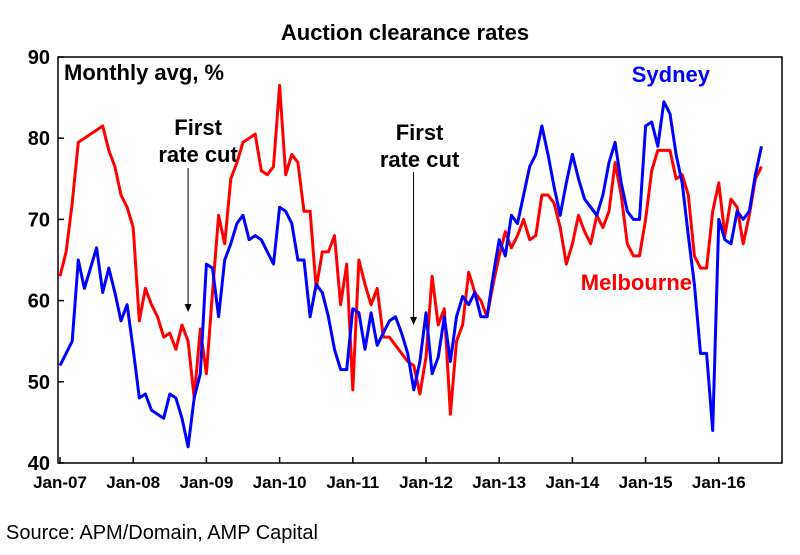 The width and height of the screenshot is (800, 555). Describe the element at coordinates (39, 220) in the screenshot. I see `y-tick-label: 70` at that location.